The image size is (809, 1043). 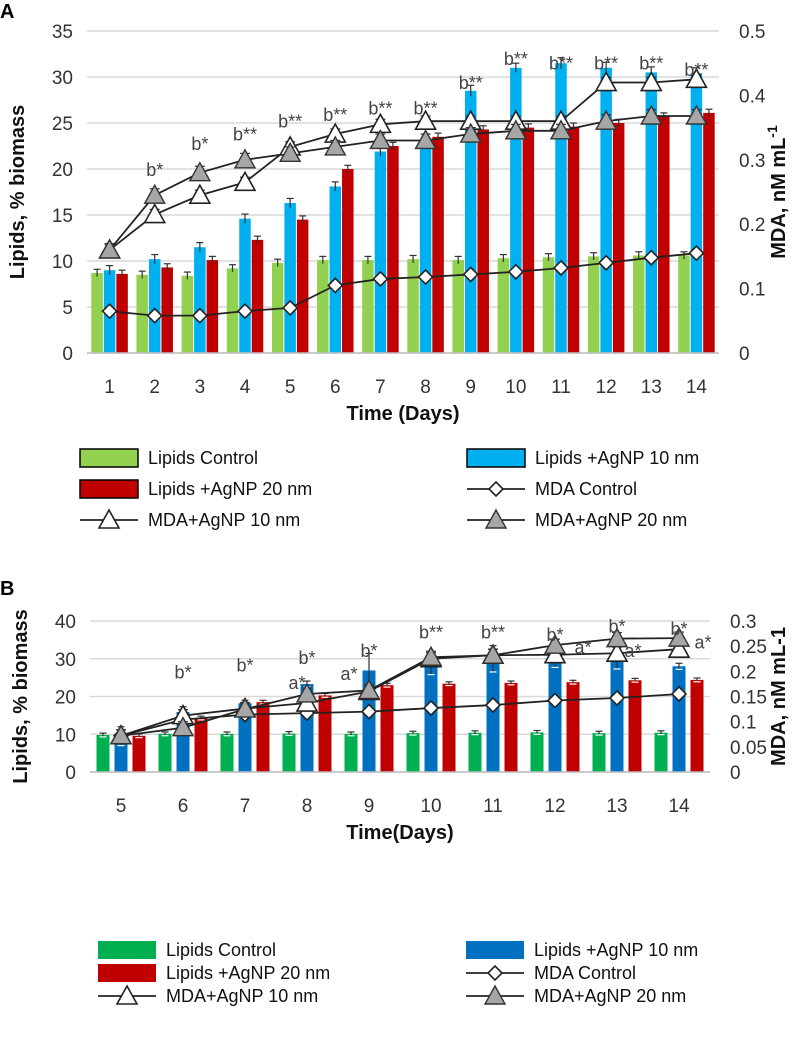 What do you see at coordinates (62, 262) in the screenshot?
I see `y-tick-label: 10` at bounding box center [62, 262].